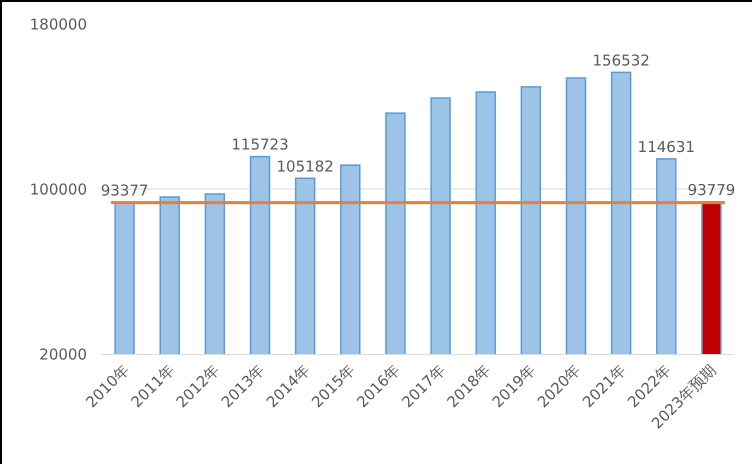 The width and height of the screenshot is (752, 464). I want to click on data-label: 115723, so click(260, 145).